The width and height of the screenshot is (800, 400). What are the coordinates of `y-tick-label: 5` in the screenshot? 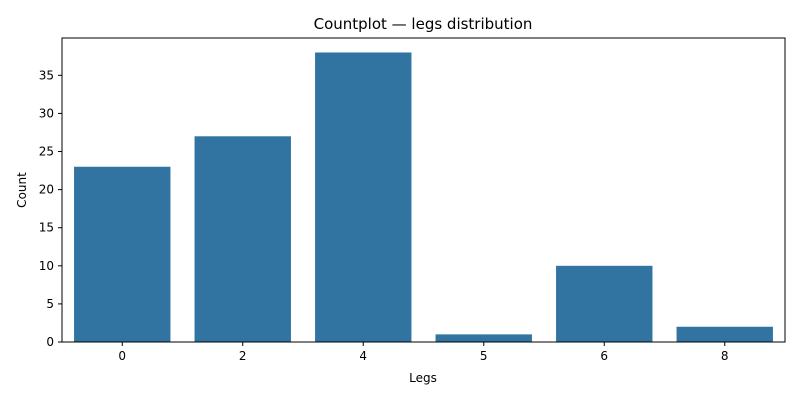 It's located at (50, 304).